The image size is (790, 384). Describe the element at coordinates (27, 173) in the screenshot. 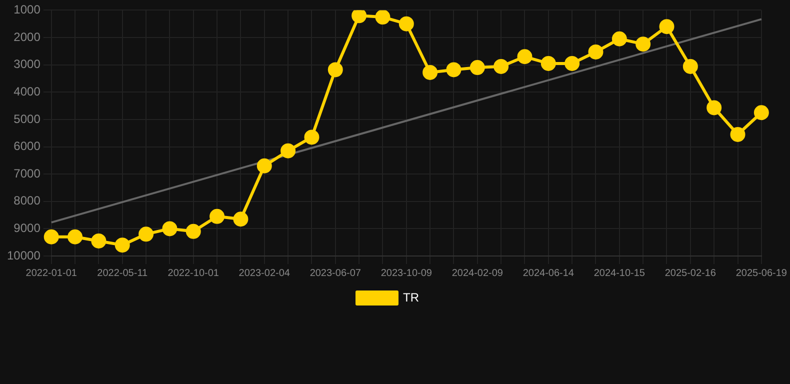

I see `y-tick-label: 7000` at that location.